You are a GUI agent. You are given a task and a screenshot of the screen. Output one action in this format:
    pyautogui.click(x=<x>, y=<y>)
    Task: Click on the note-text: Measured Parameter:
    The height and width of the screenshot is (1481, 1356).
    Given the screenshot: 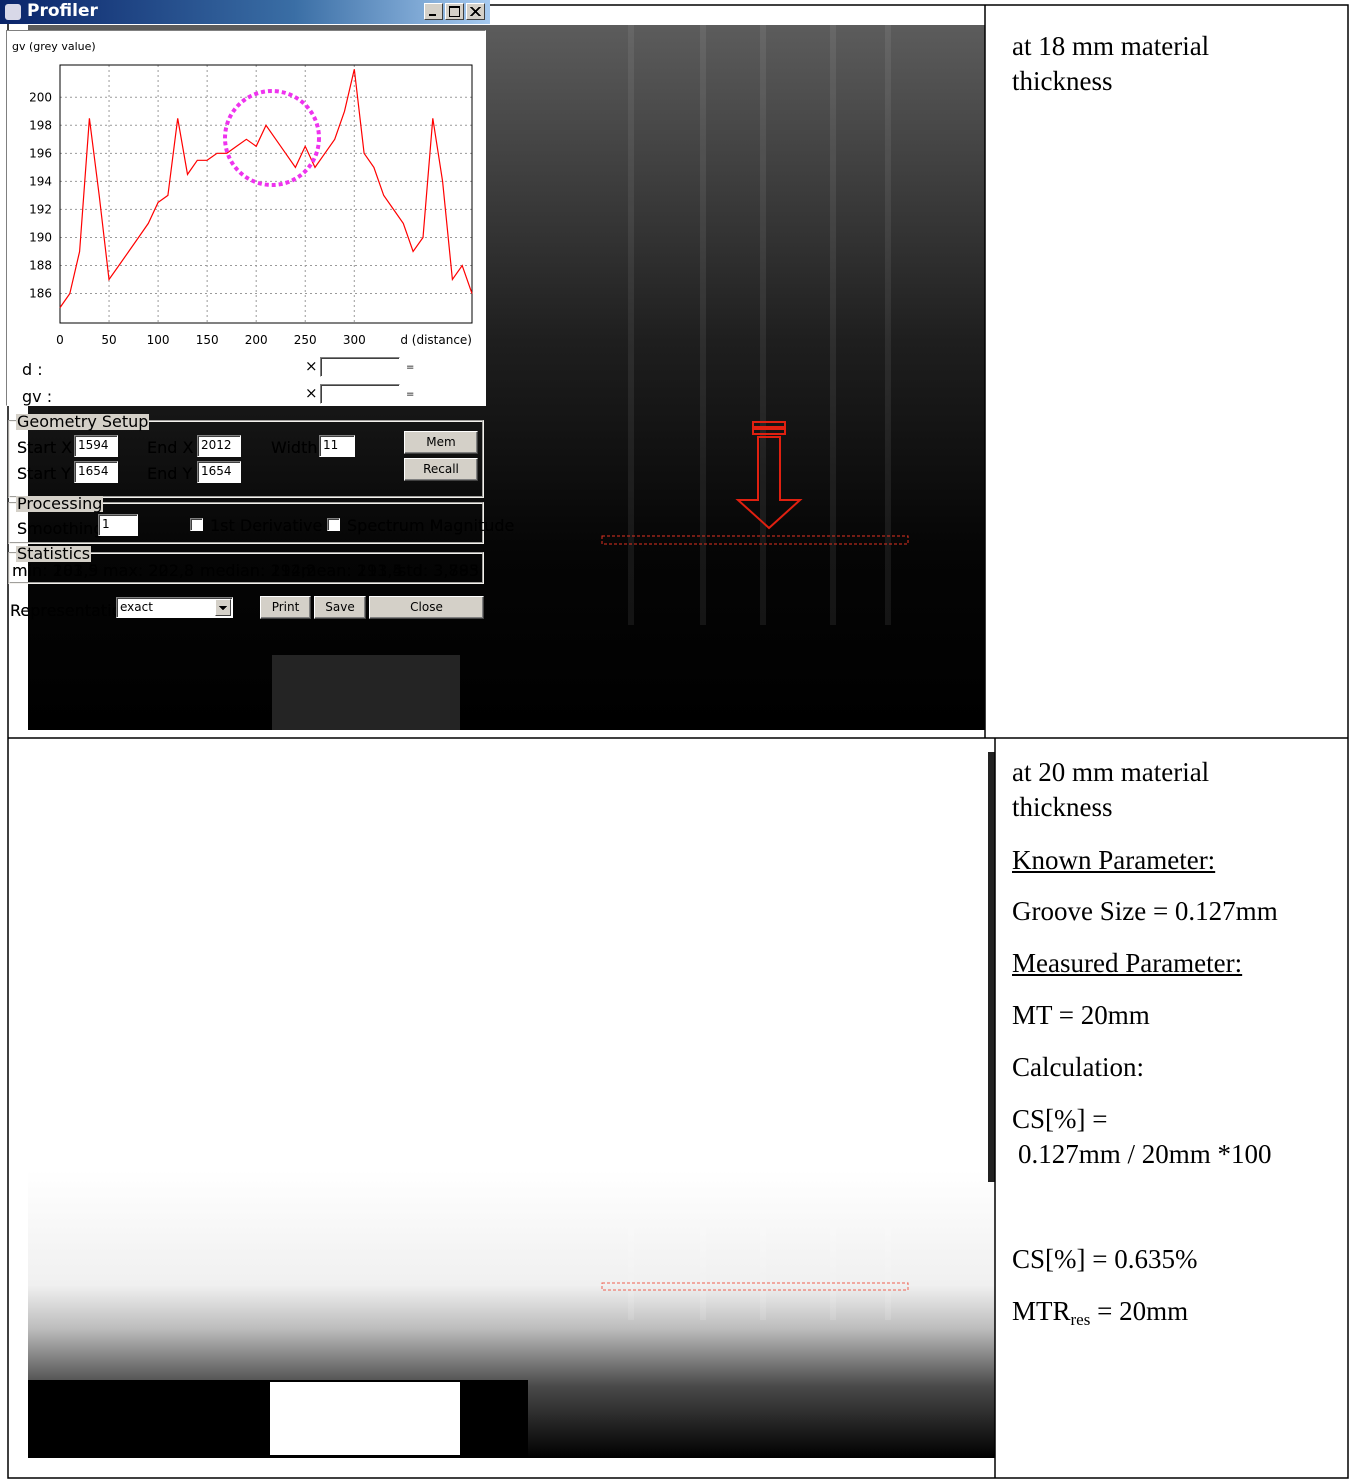 What is the action you would take?
    pyautogui.click(x=1127, y=963)
    